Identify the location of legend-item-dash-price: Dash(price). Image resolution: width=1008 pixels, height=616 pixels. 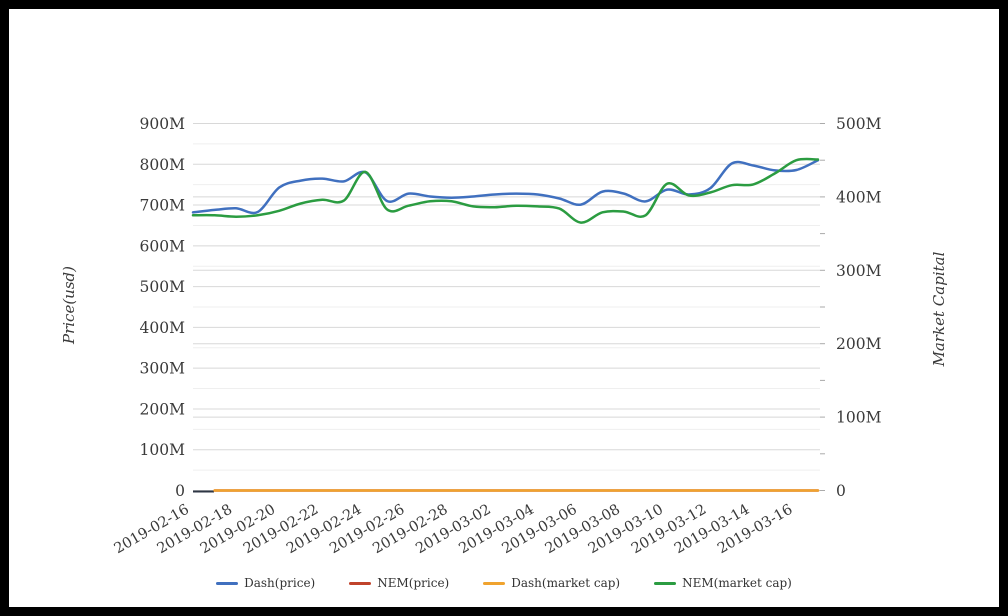
(265, 583).